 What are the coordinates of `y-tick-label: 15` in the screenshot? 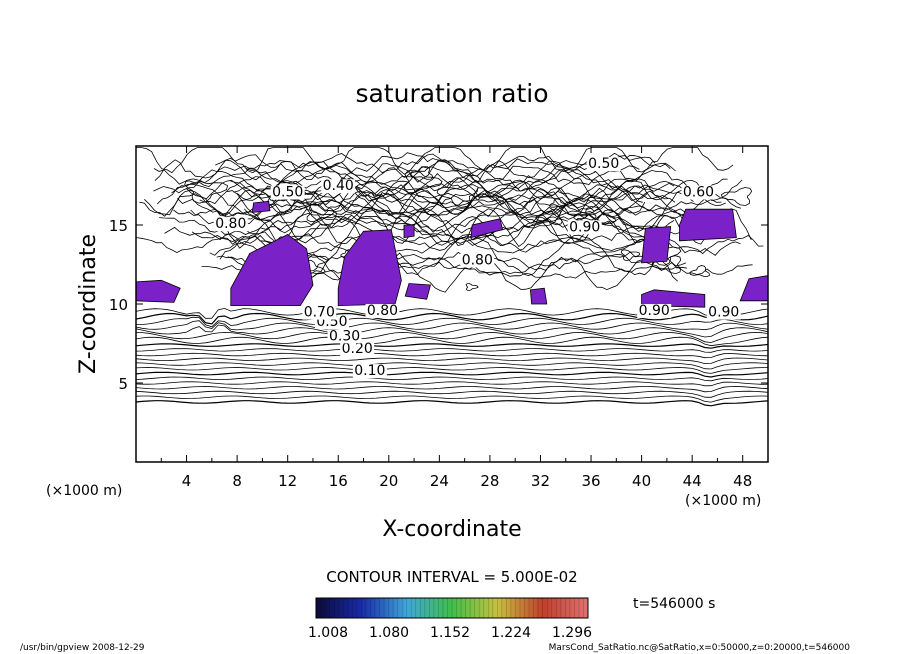 It's located at (118, 226).